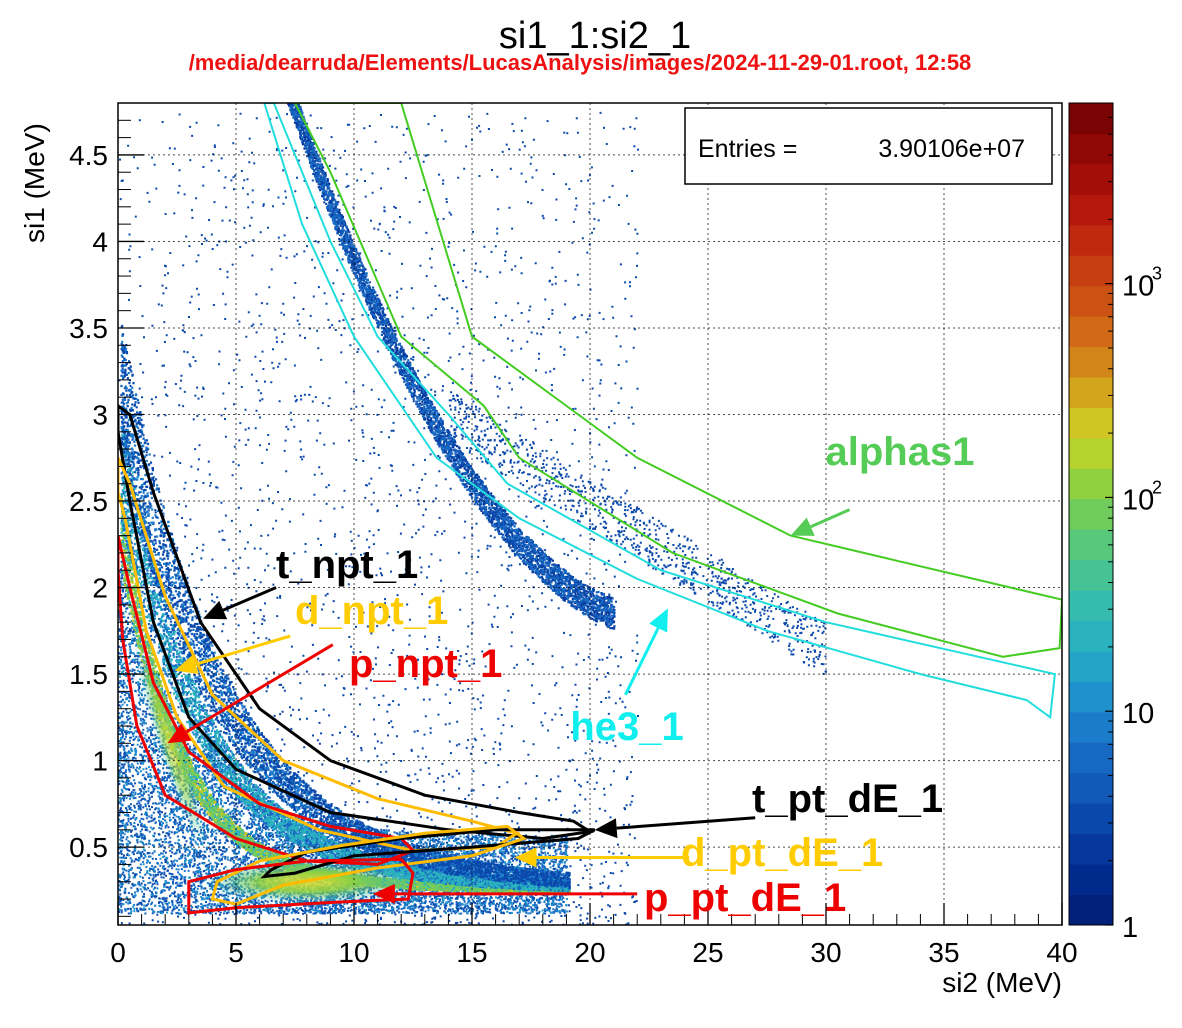  I want to click on x-axis: 0 5 10 15 20 25 30 35 40, so click(594, 935).